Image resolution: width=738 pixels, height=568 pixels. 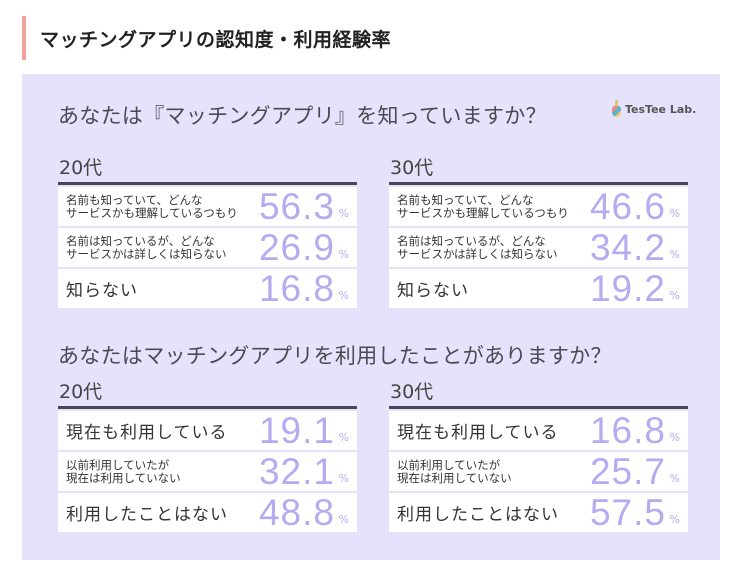 I want to click on table-row: 知らない 16.8 %, so click(x=207, y=288).